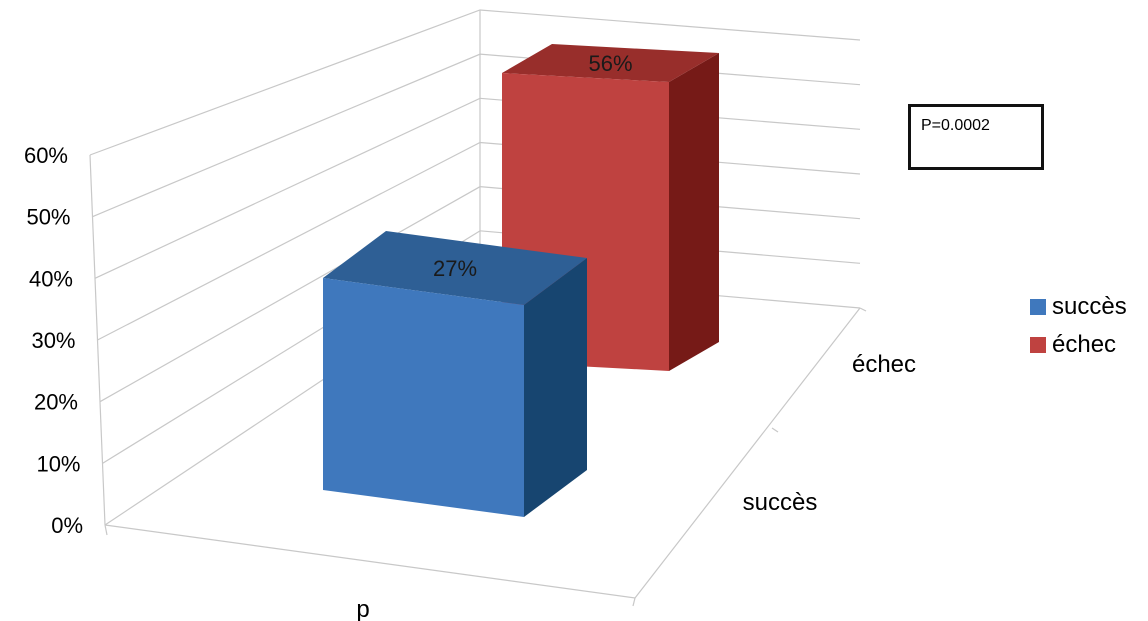  Describe the element at coordinates (1084, 344) in the screenshot. I see `legend-label-echec: échec` at that location.